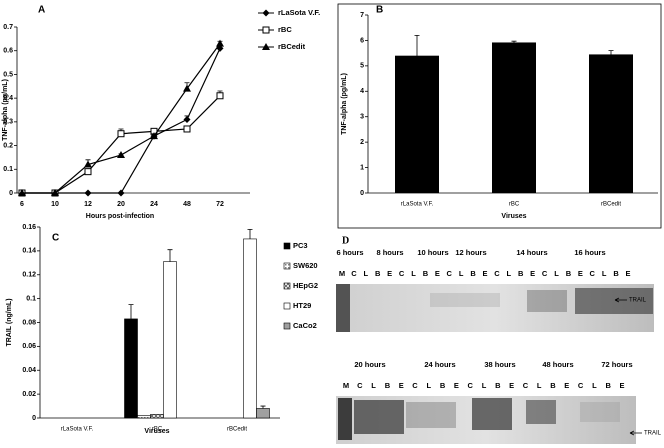 The width and height of the screenshot is (664, 448). Describe the element at coordinates (88, 204) in the screenshot. I see `x-tick-label: 12` at that location.